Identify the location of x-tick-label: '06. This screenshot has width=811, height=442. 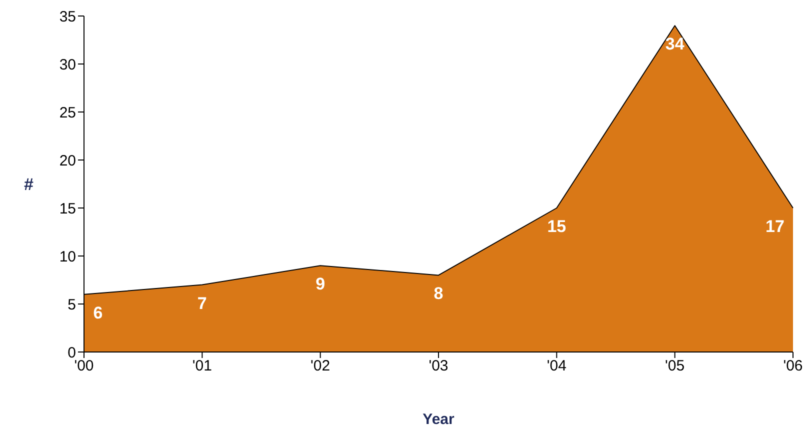
(793, 366).